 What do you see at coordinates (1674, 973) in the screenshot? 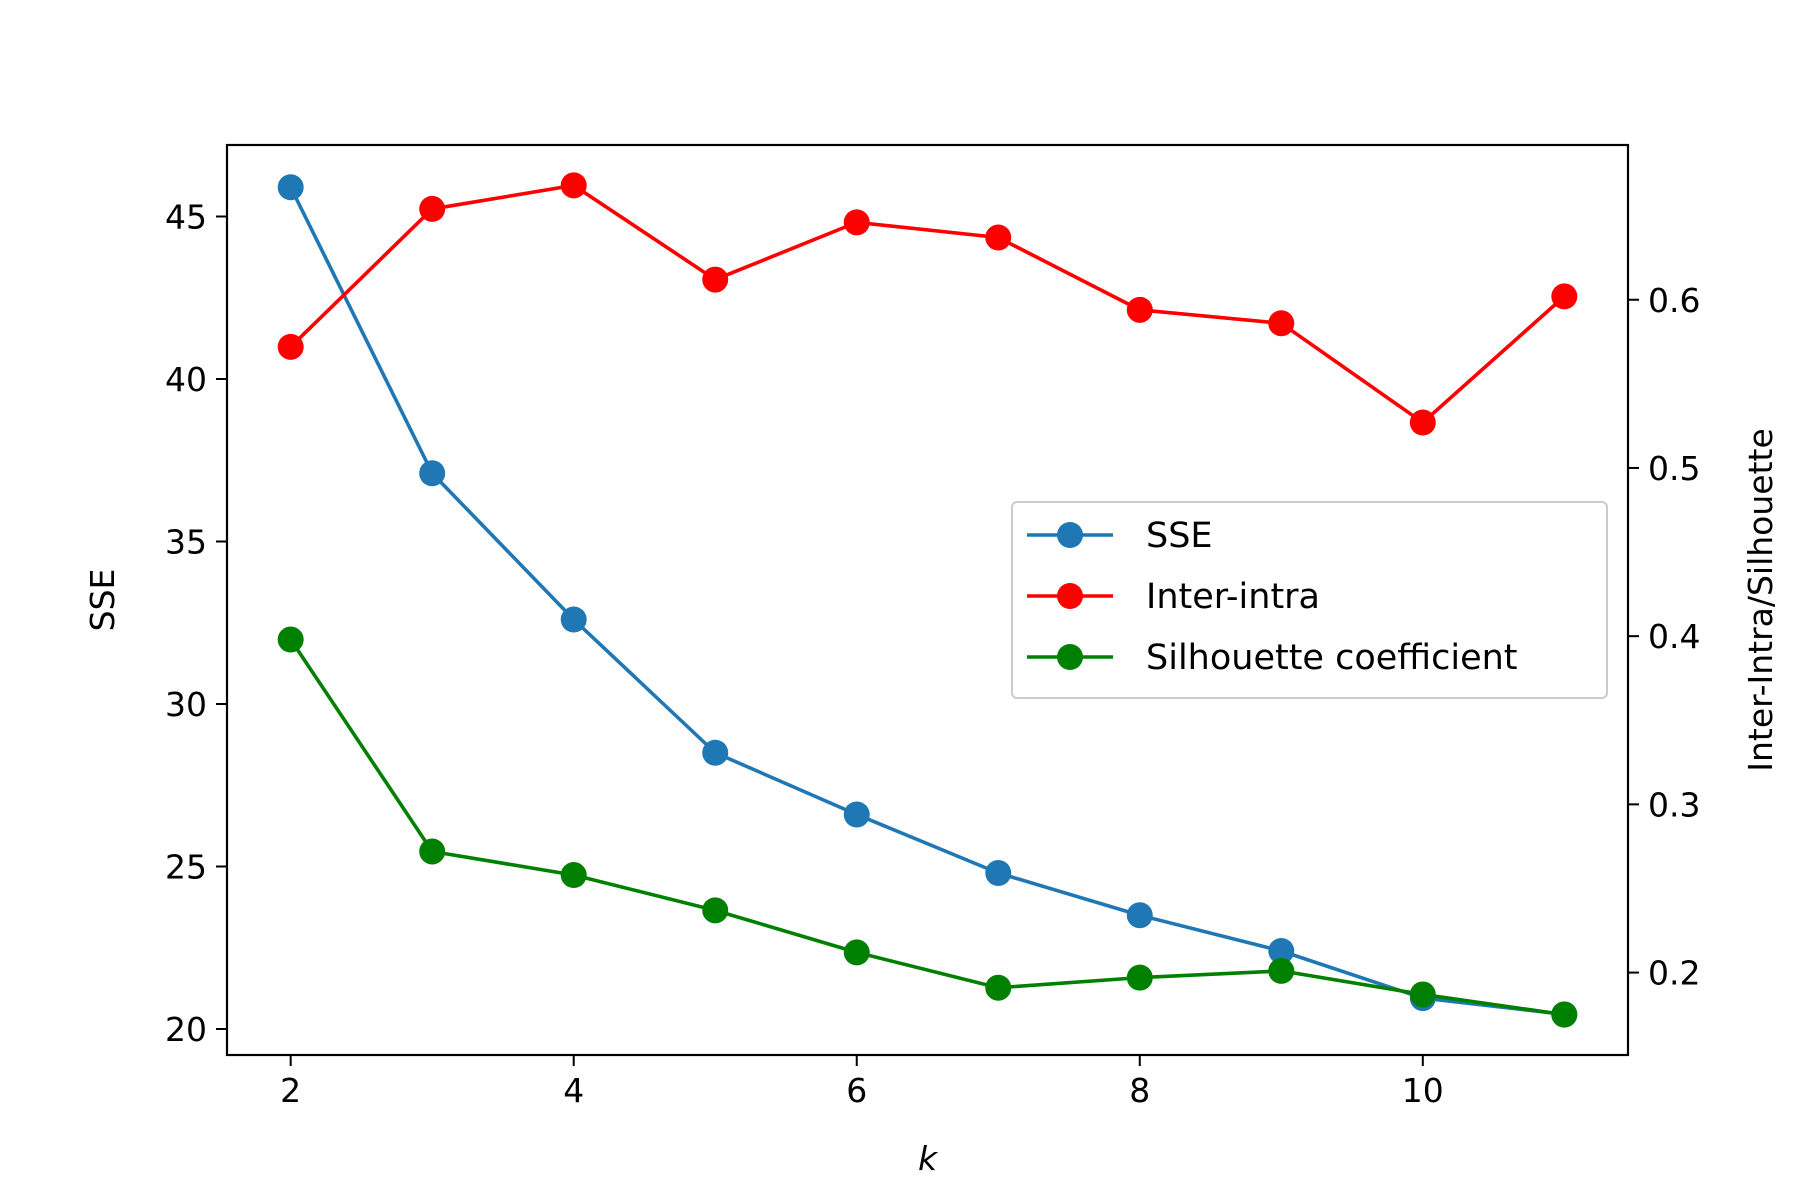
I see `y2-tick-label: 0.2` at bounding box center [1674, 973].